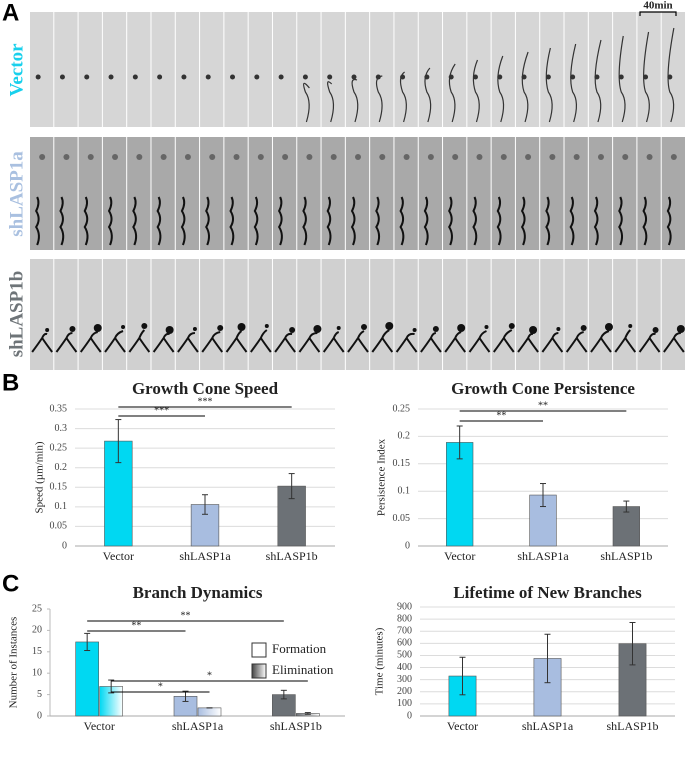 This screenshot has width=689, height=757. Describe the element at coordinates (59, 447) in the screenshot. I see `y-tick-label: 0.25` at that location.